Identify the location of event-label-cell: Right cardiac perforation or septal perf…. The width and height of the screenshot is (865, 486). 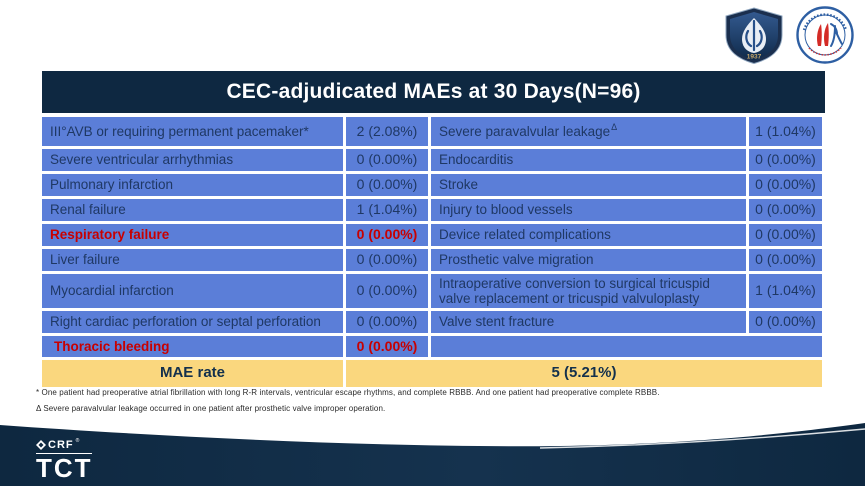
(192, 322).